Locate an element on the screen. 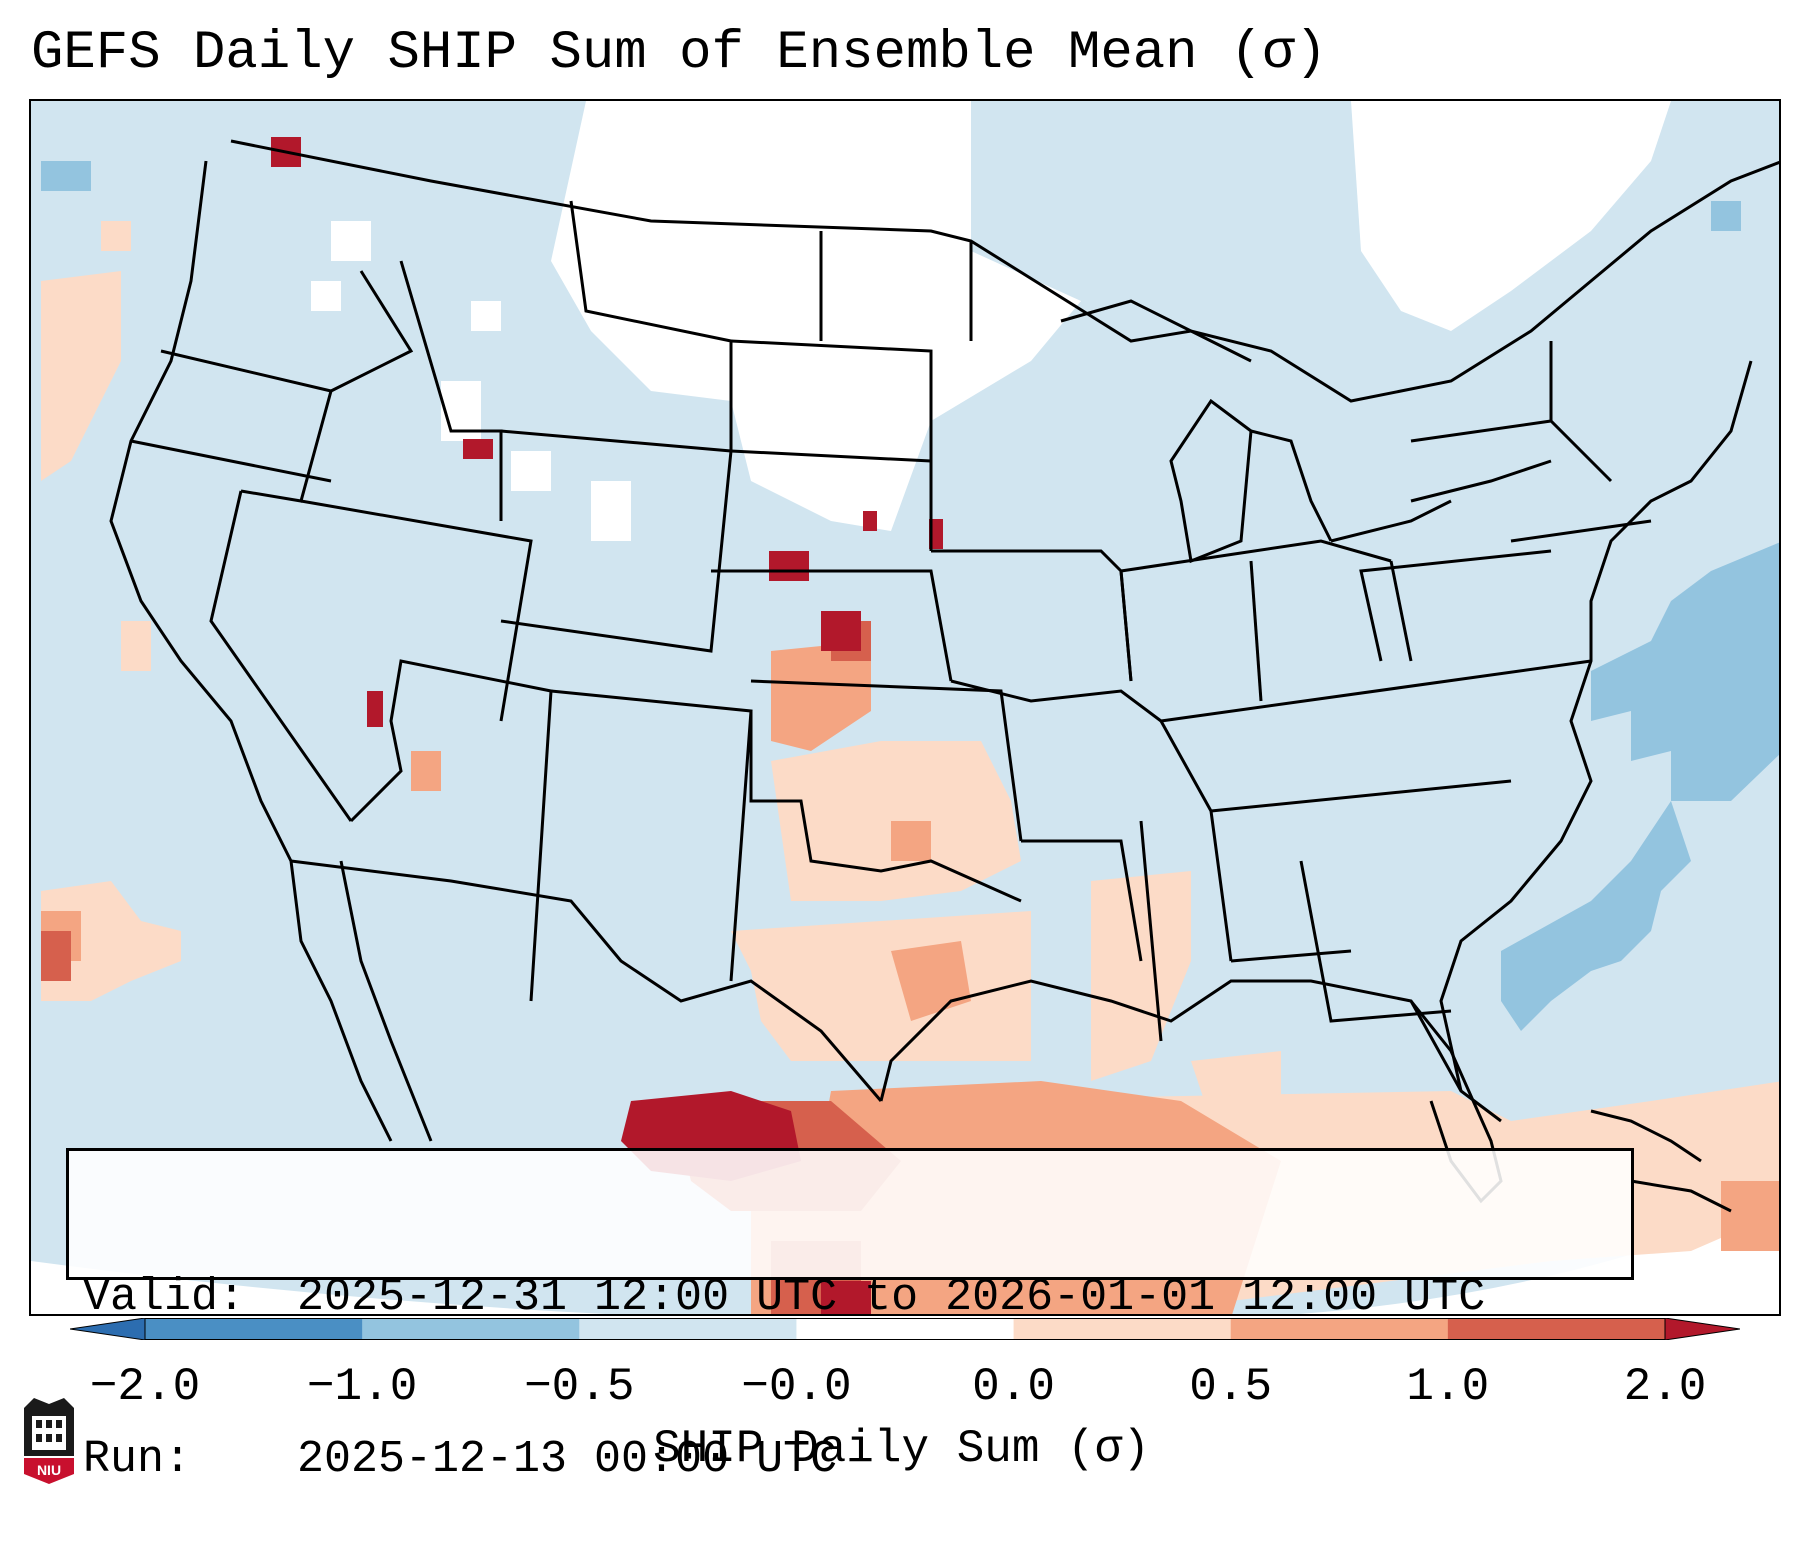  colorbar-tick-label: −2.0 is located at coordinates (145, 1387).